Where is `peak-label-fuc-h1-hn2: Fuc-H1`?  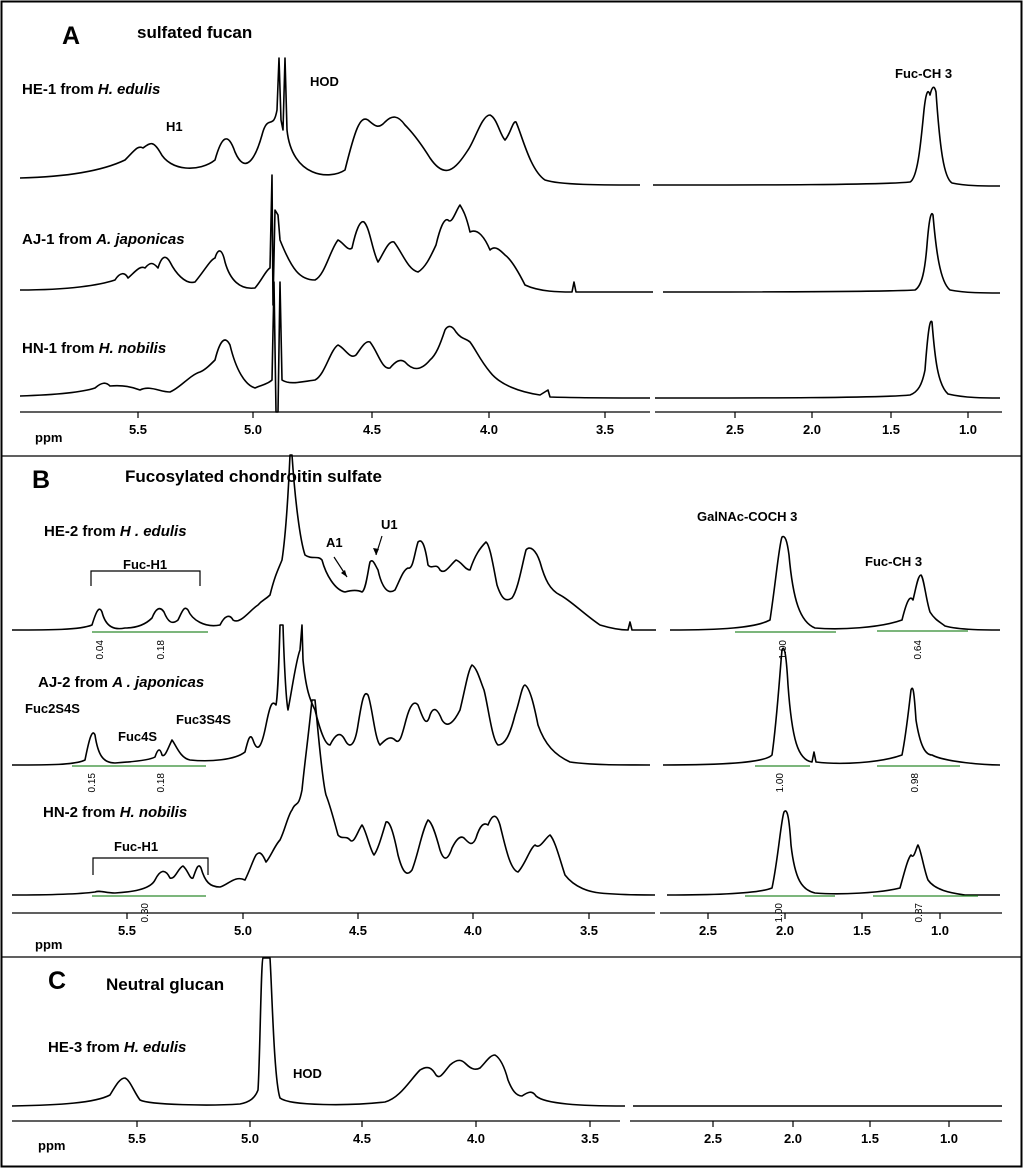 peak-label-fuc-h1-hn2: Fuc-H1 is located at coordinates (136, 846).